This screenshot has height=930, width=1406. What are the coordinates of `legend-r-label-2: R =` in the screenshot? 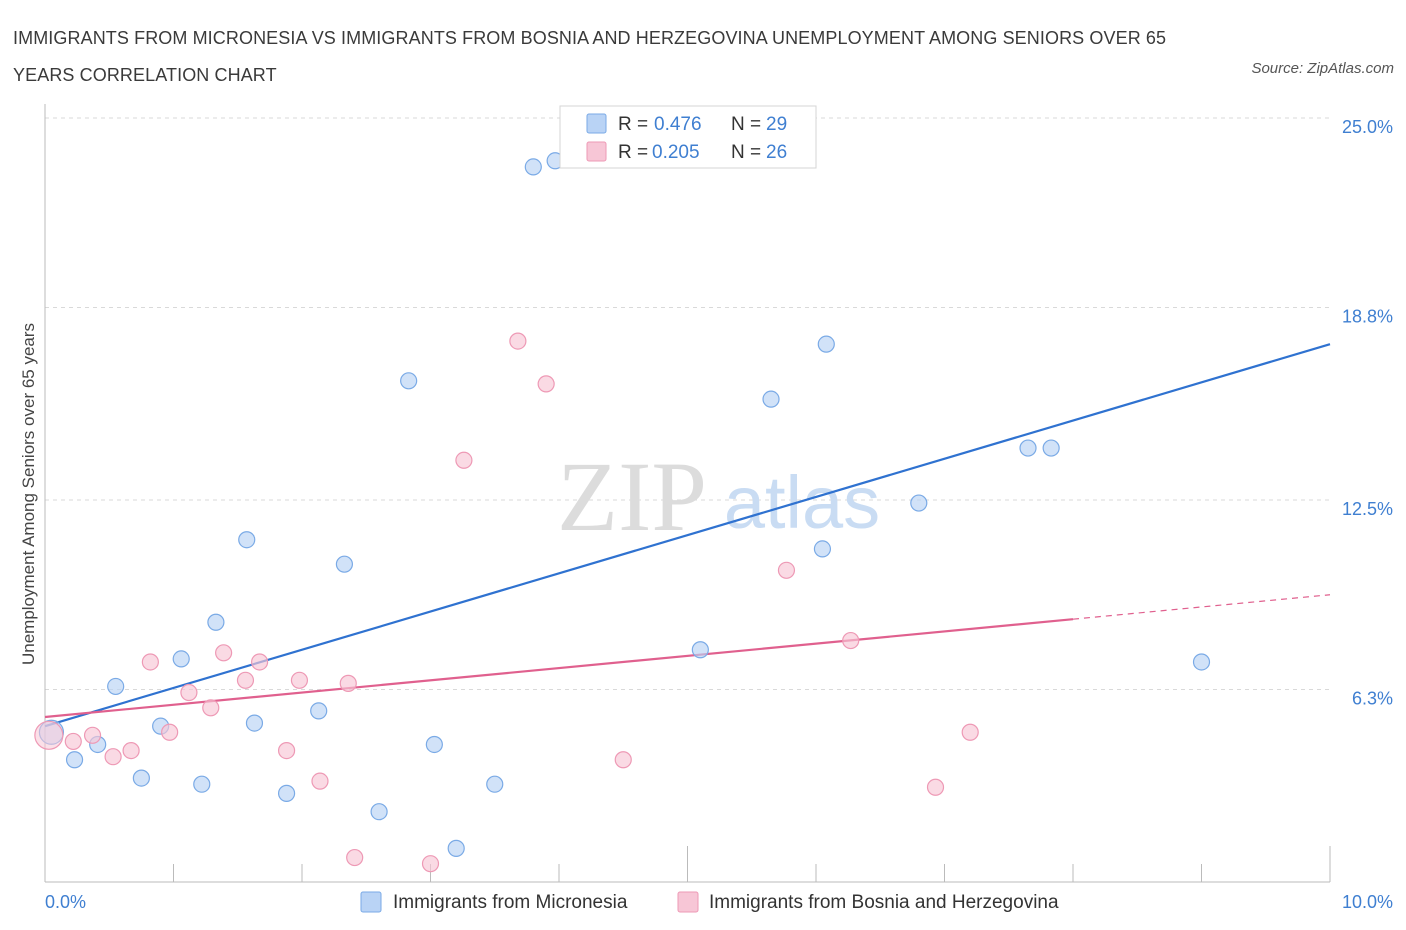 It's located at (633, 152).